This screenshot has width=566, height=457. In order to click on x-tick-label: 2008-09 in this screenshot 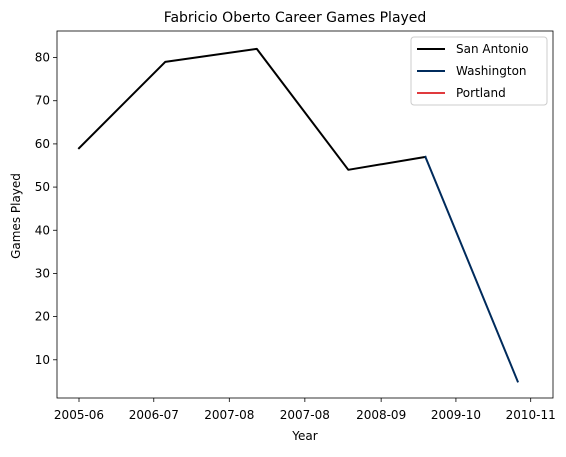, I will do `click(381, 415)`.